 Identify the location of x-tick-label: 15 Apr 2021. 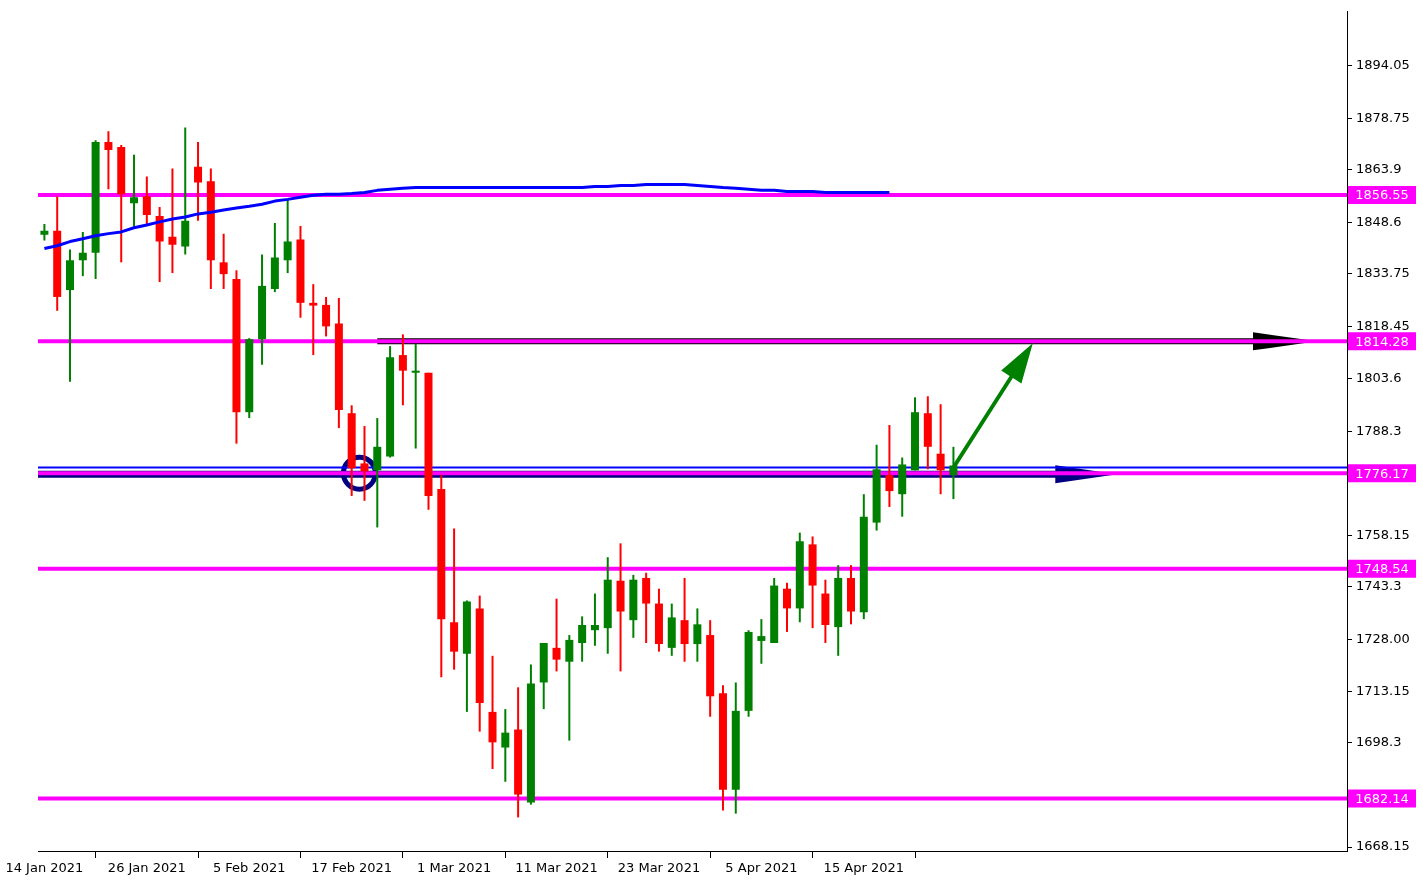
(863, 868).